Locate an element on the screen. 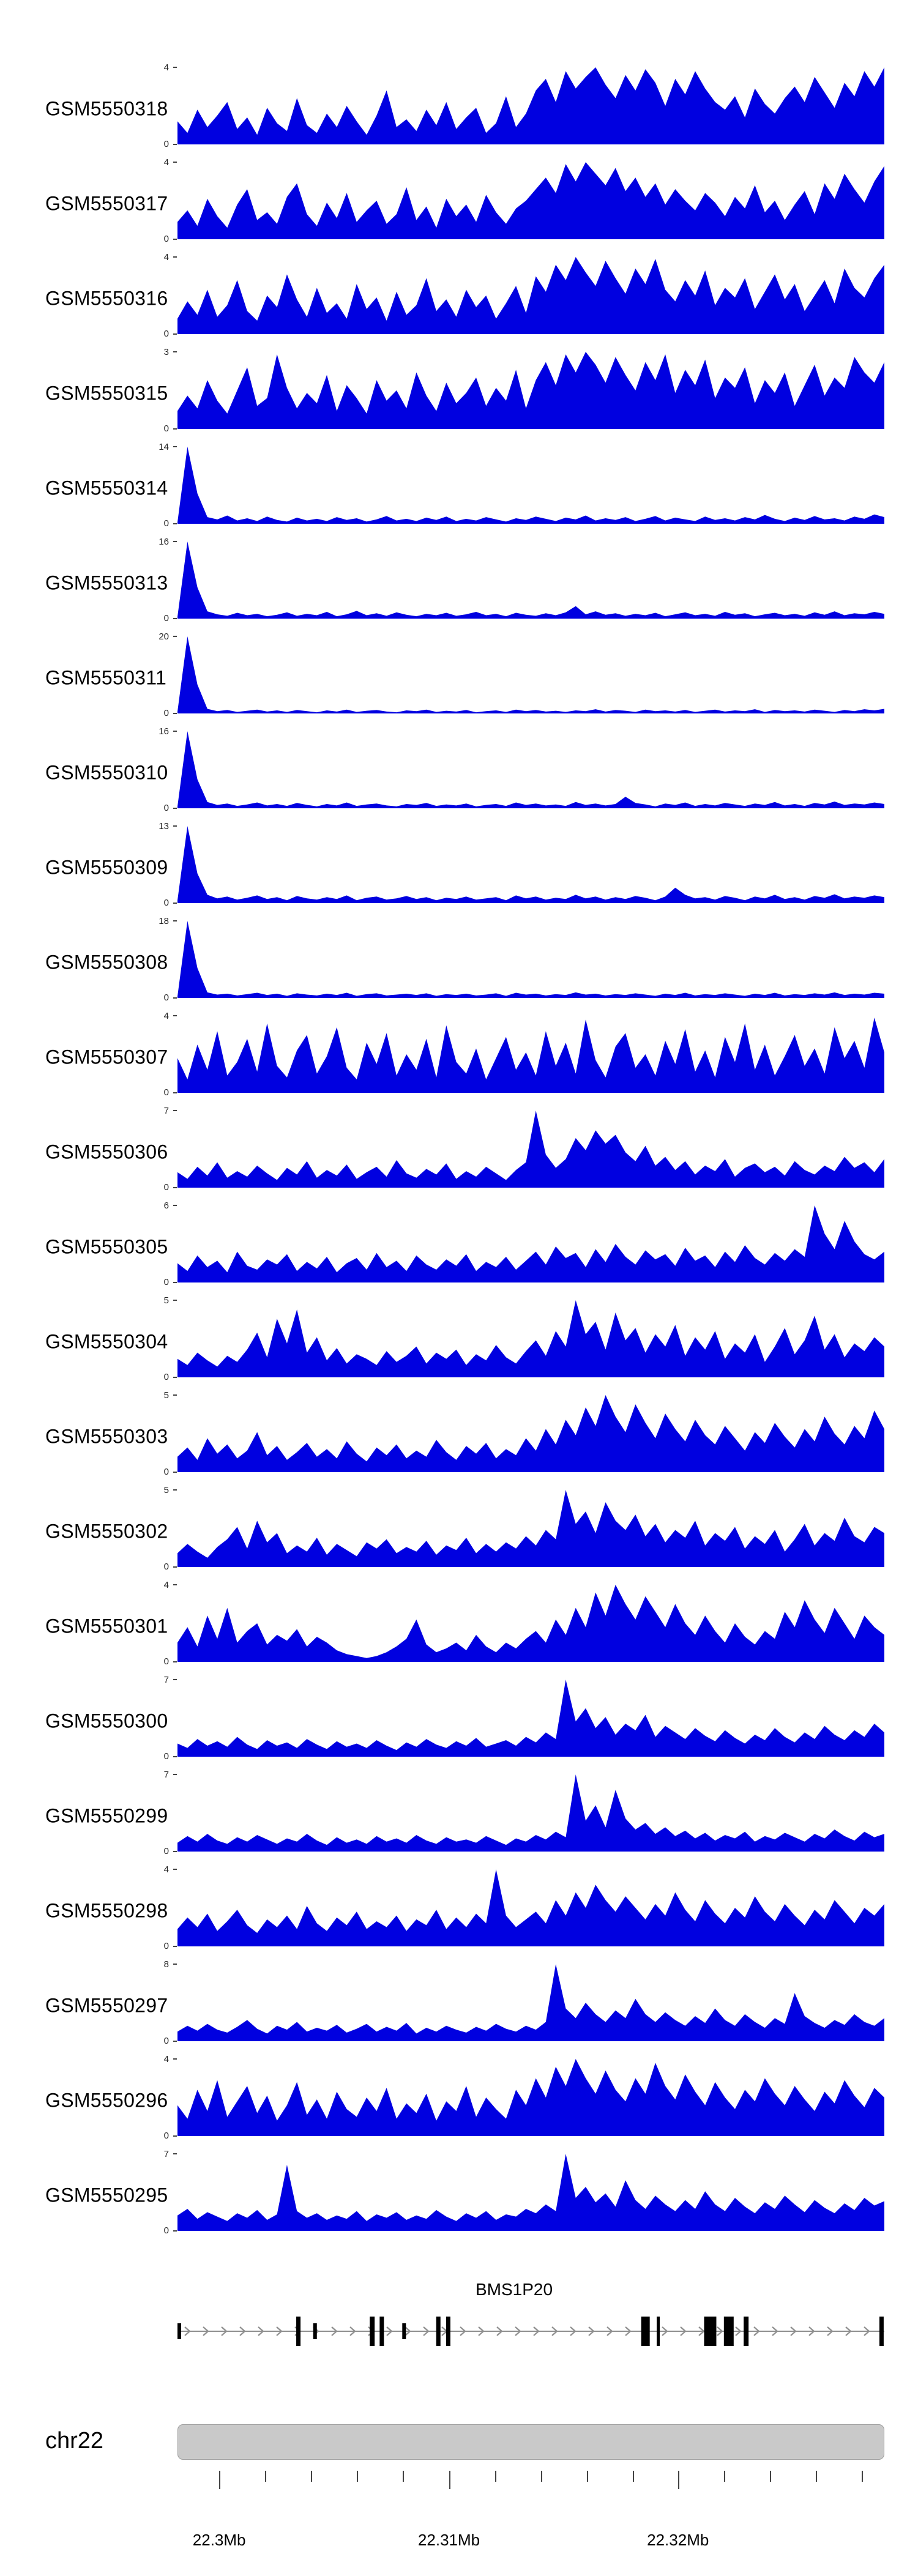 The height and width of the screenshot is (2576, 918). coverage-track-row: GSM5550308 18 0 is located at coordinates (459, 963).